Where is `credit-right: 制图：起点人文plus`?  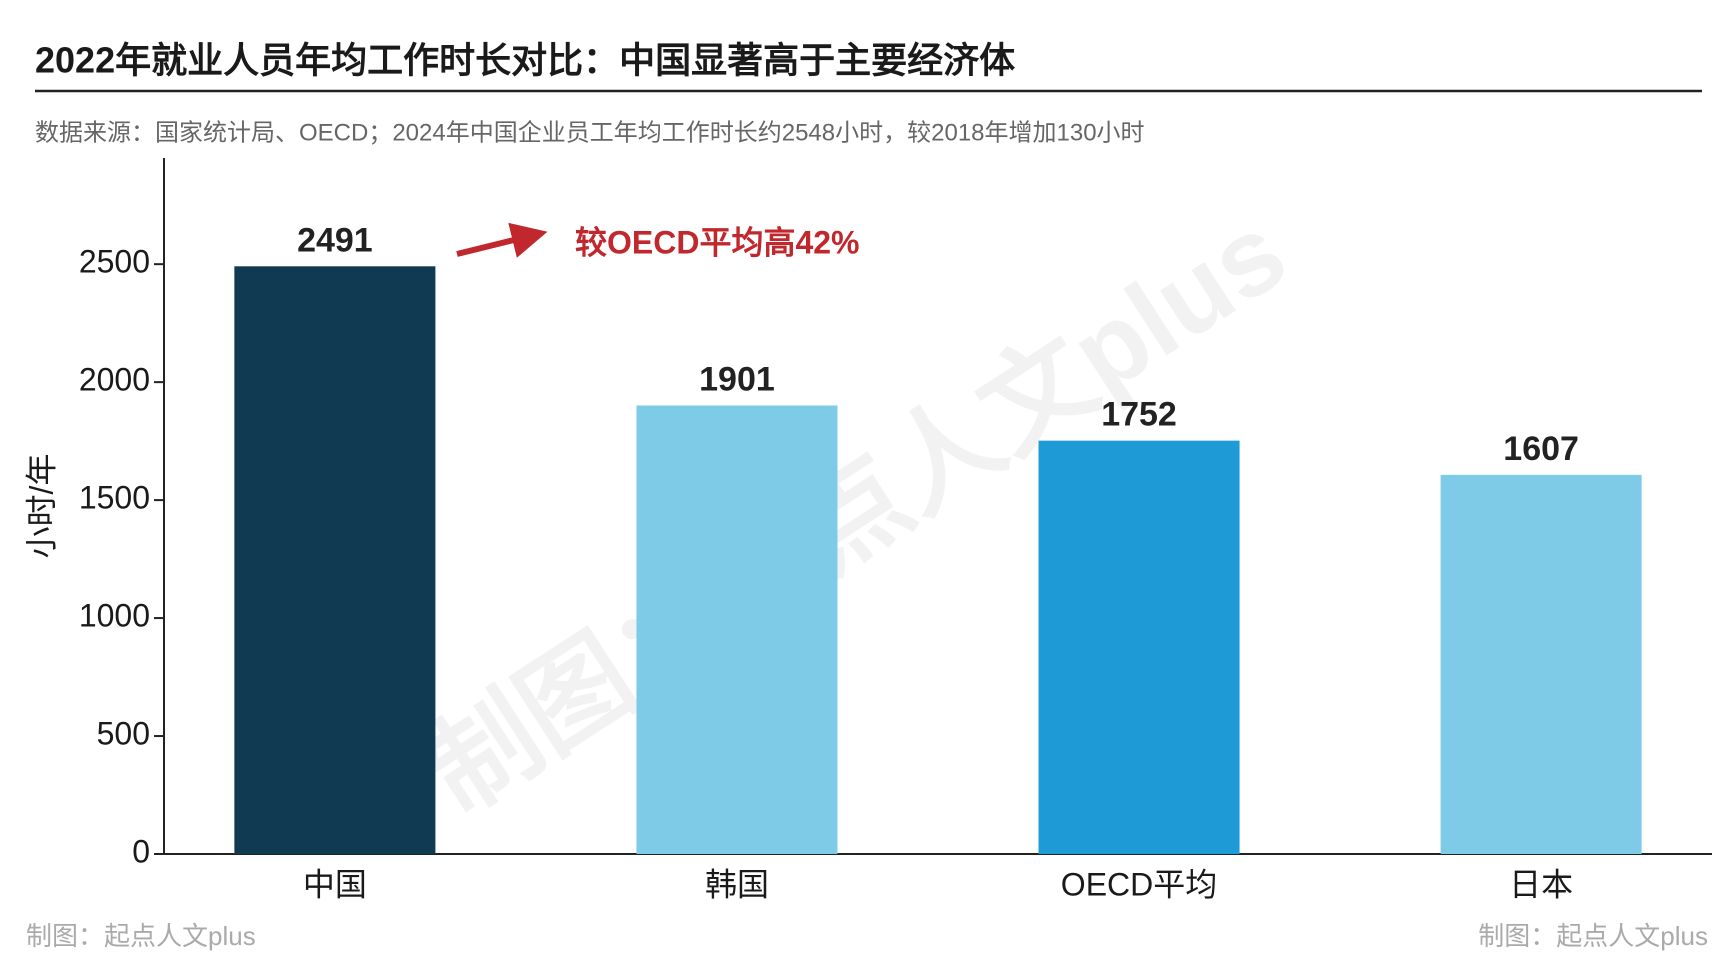 credit-right: 制图：起点人文plus is located at coordinates (1593, 936).